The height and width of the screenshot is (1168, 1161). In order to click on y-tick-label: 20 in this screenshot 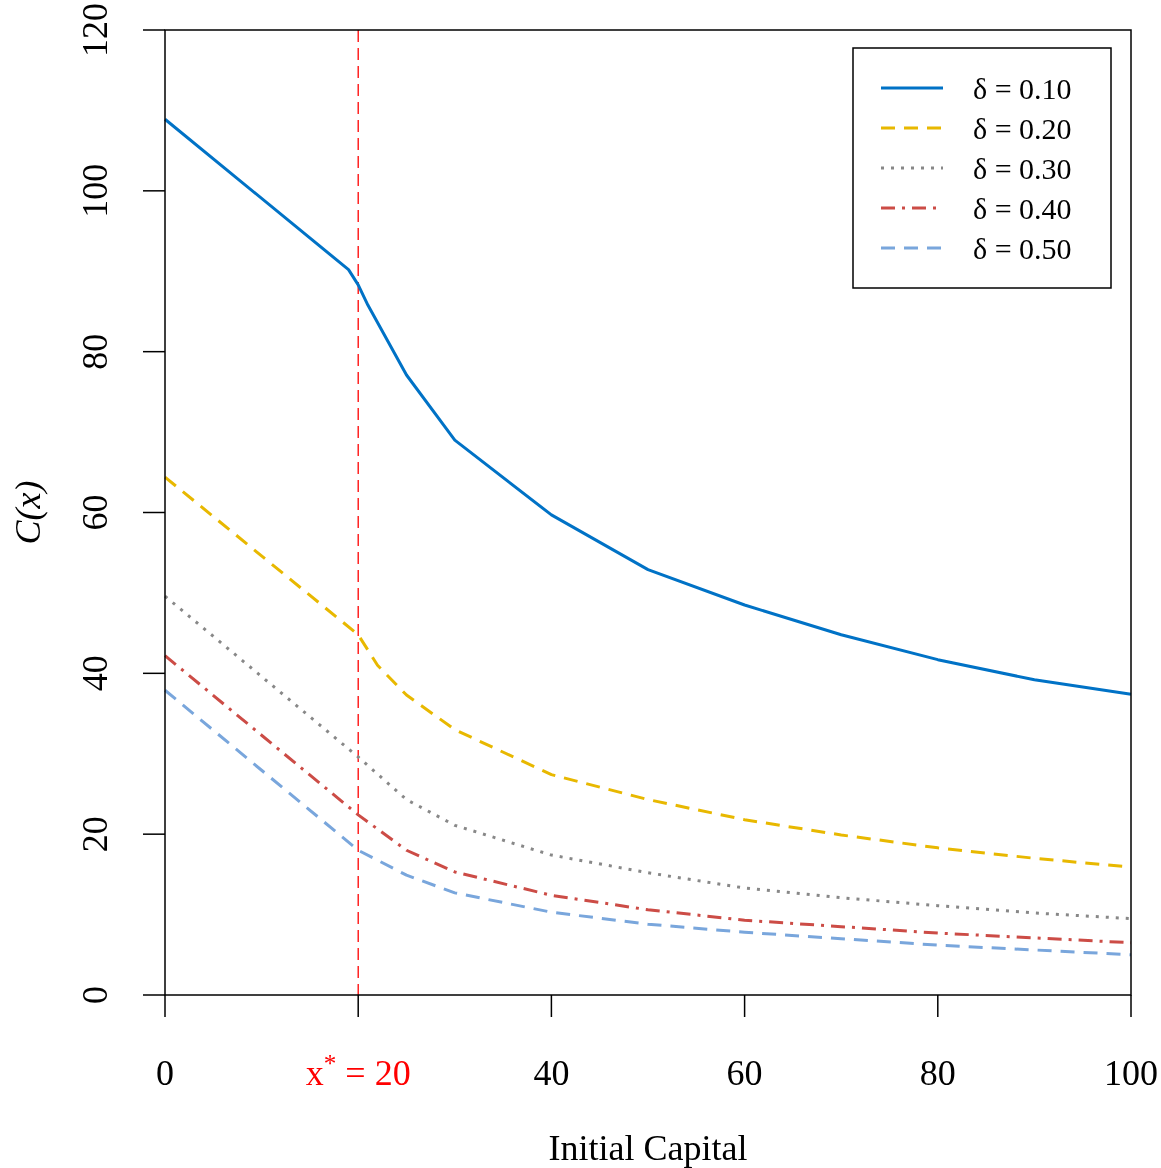, I will do `click(95, 834)`.